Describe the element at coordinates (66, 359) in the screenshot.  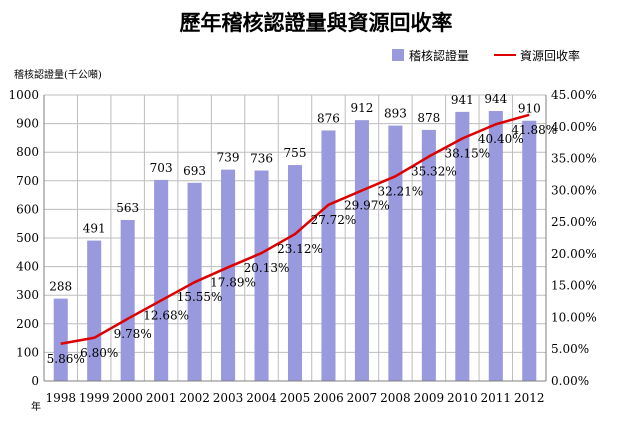
I see `line-value-label: 5.86%` at that location.